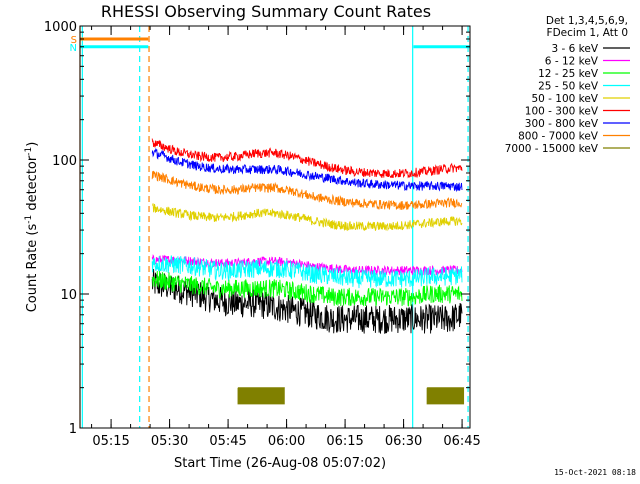  Describe the element at coordinates (73, 48) in the screenshot. I see `flag-label-n: N` at that location.